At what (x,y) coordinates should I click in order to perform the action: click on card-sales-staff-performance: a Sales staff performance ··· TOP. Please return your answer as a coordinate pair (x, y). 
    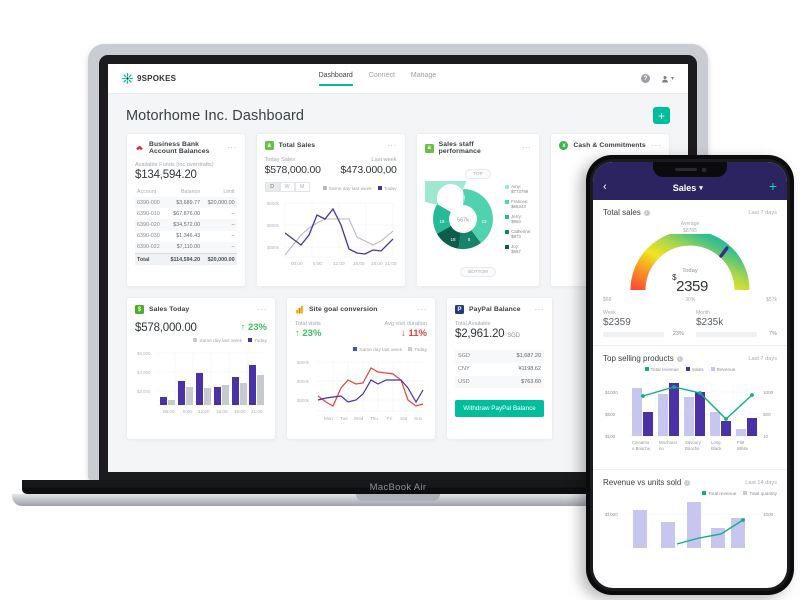
    Looking at the image, I should click on (478, 210).